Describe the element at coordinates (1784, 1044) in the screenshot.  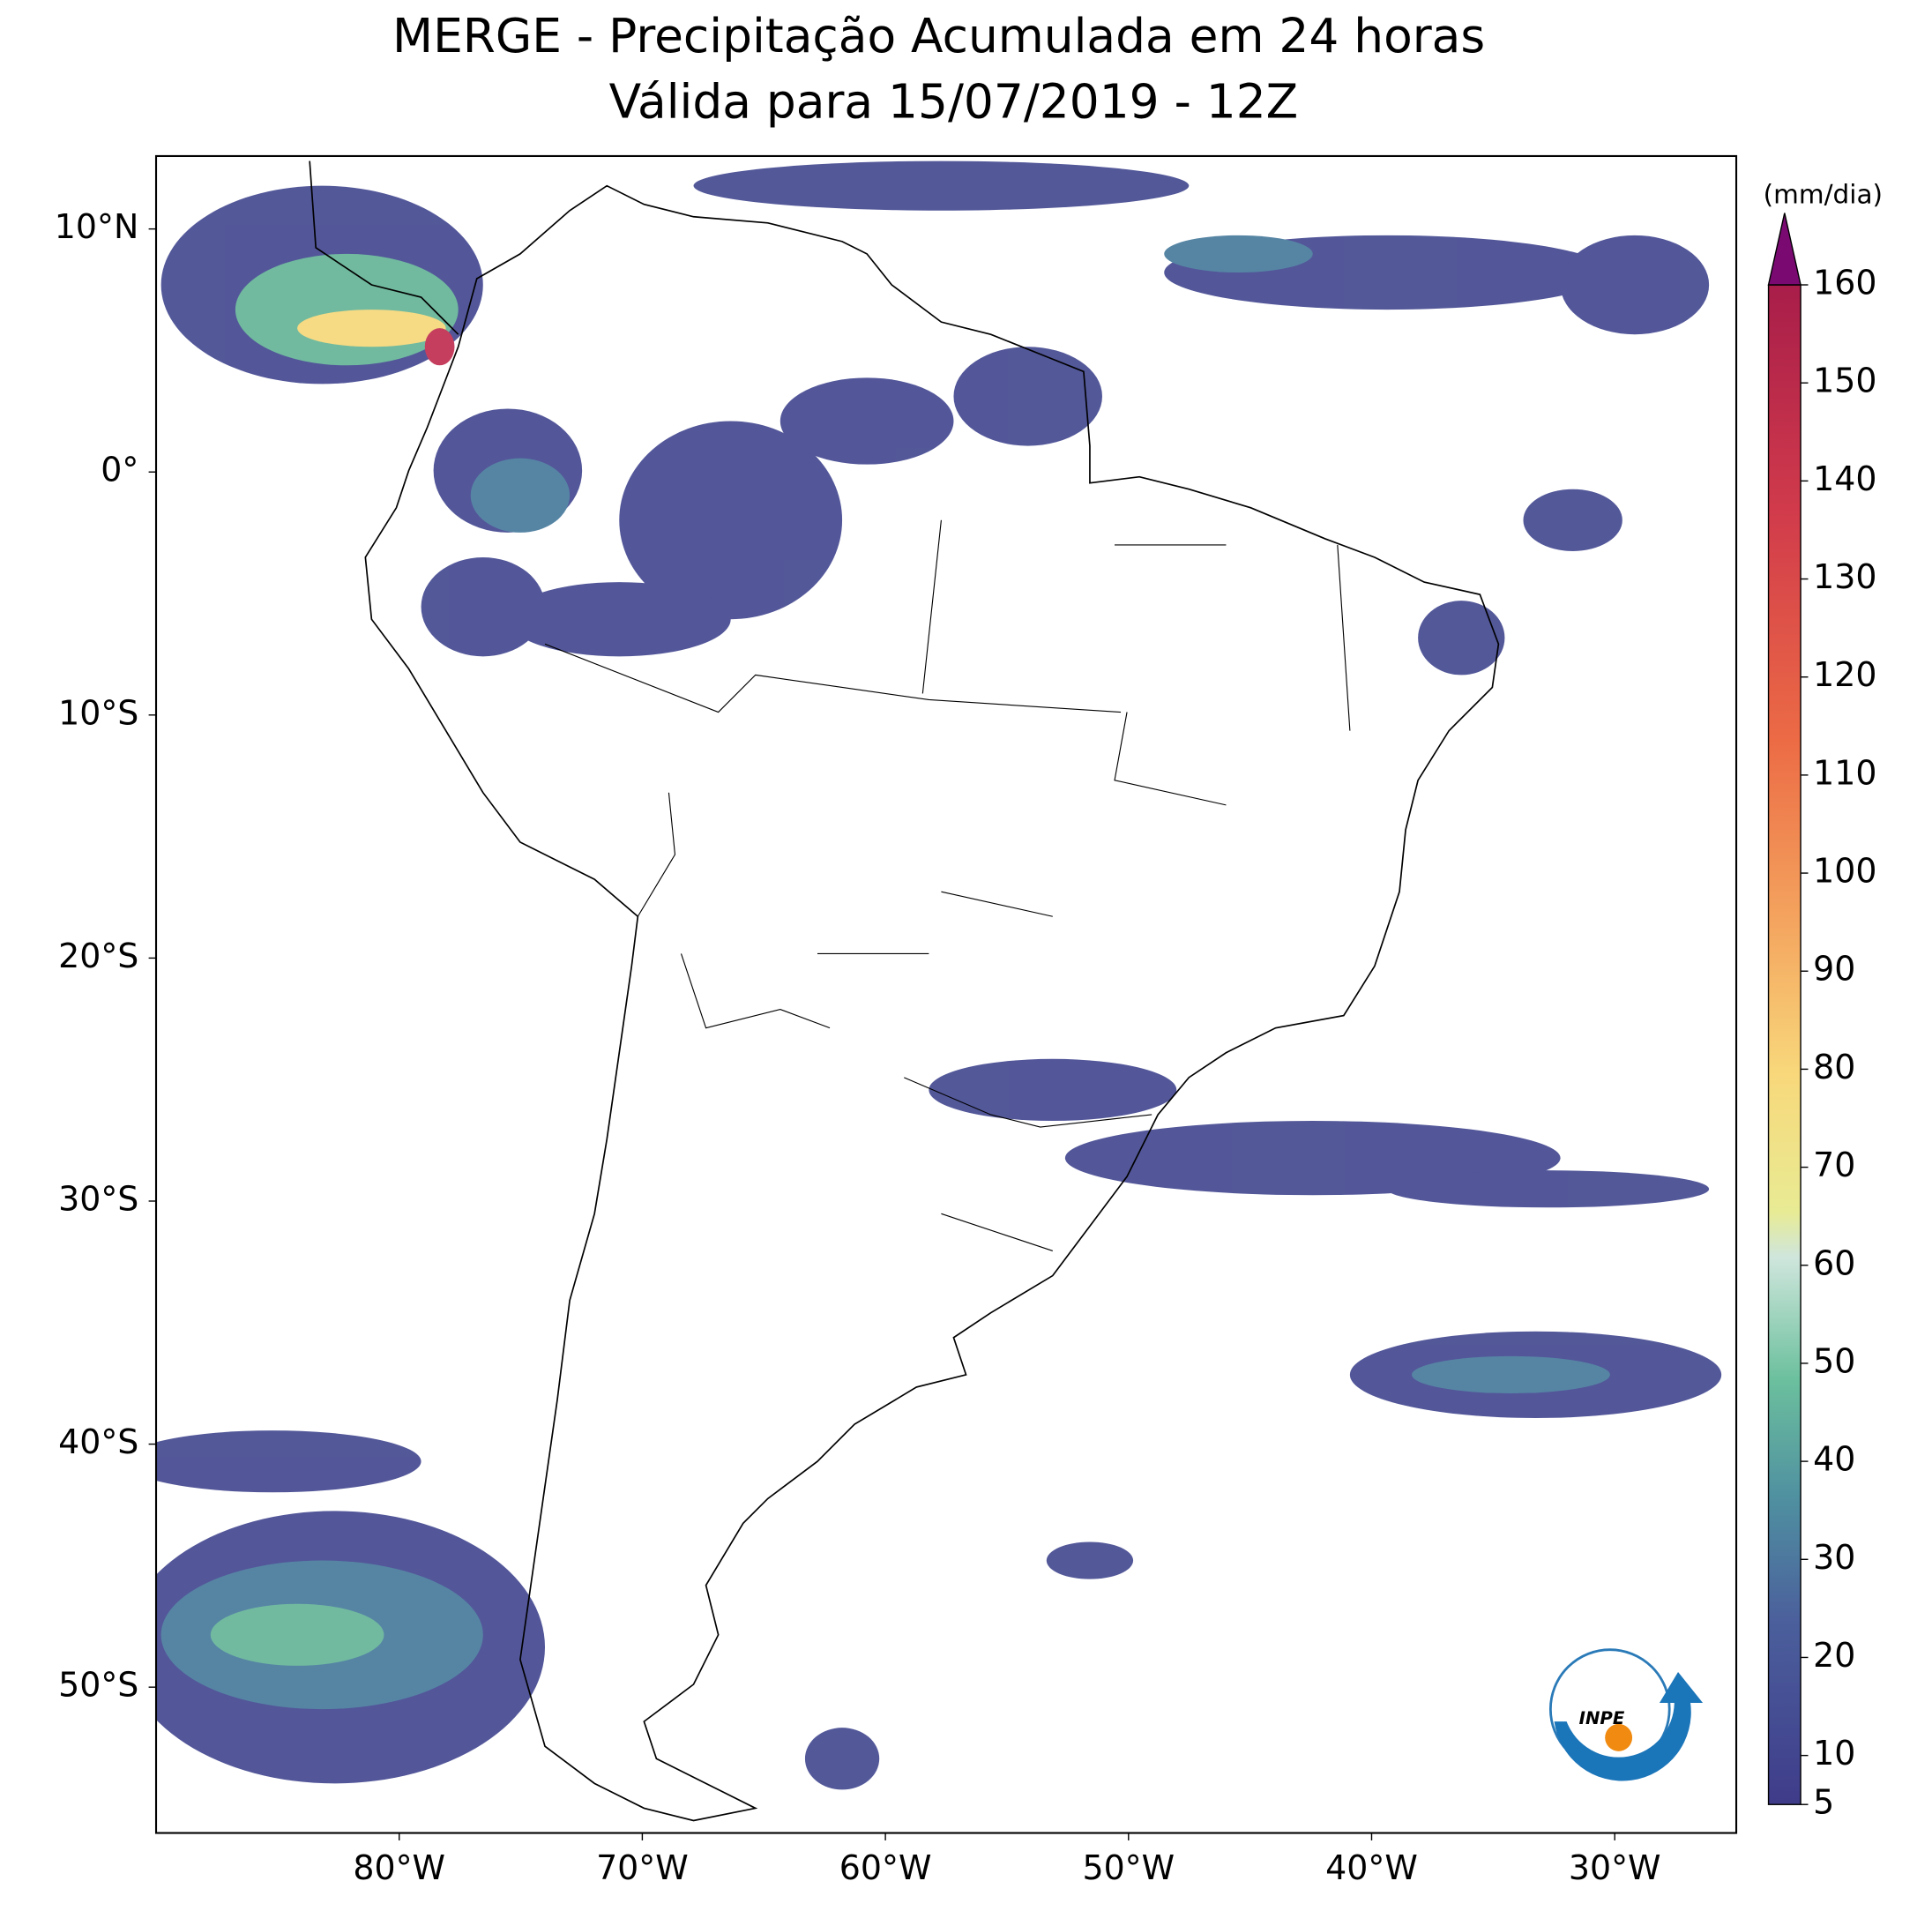
I see `colorbar-scale` at that location.